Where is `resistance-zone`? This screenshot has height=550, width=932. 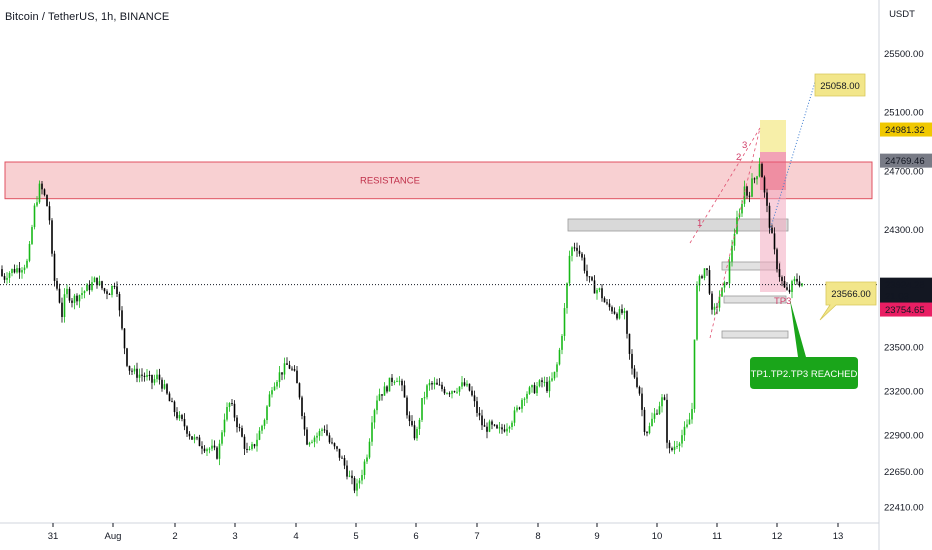 resistance-zone is located at coordinates (438, 180).